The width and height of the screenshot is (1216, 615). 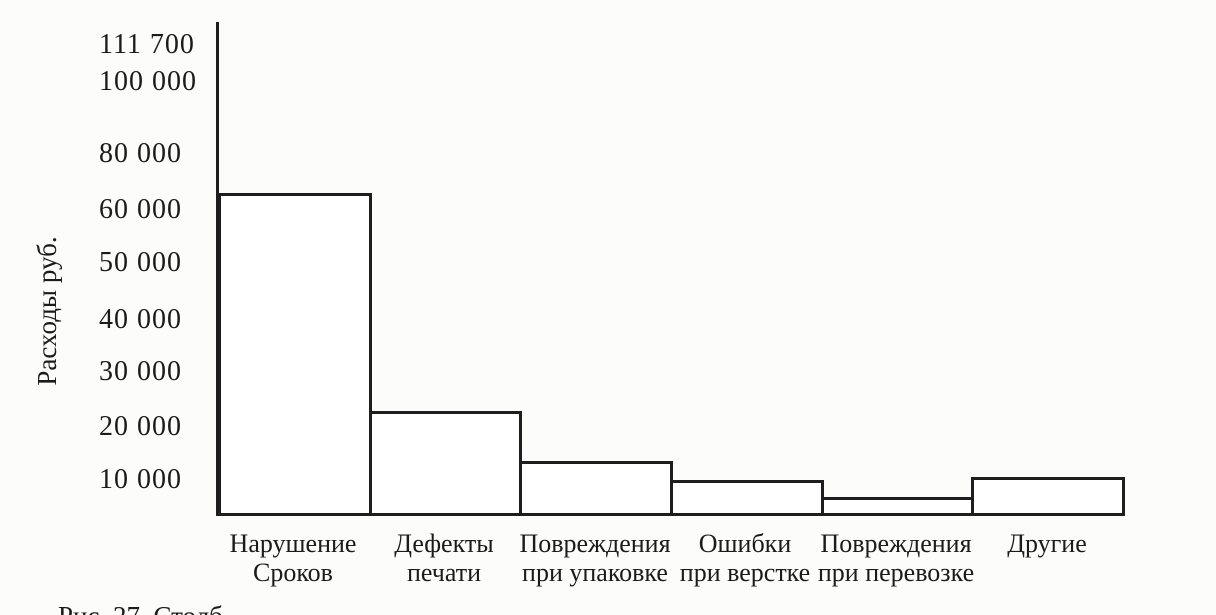 I want to click on y-tick-80000: 80 000, so click(x=140, y=153).